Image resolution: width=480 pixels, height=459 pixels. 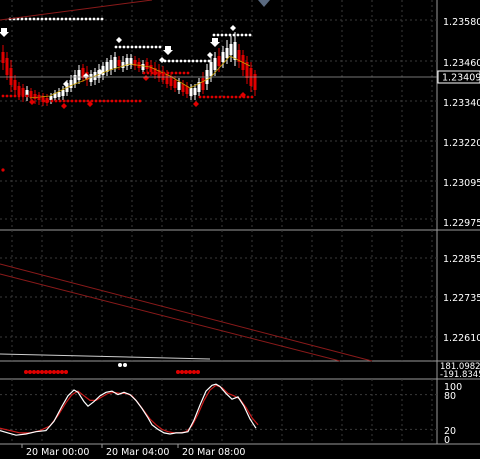 I want to click on stochastic-level-0: 0, so click(x=447, y=440).